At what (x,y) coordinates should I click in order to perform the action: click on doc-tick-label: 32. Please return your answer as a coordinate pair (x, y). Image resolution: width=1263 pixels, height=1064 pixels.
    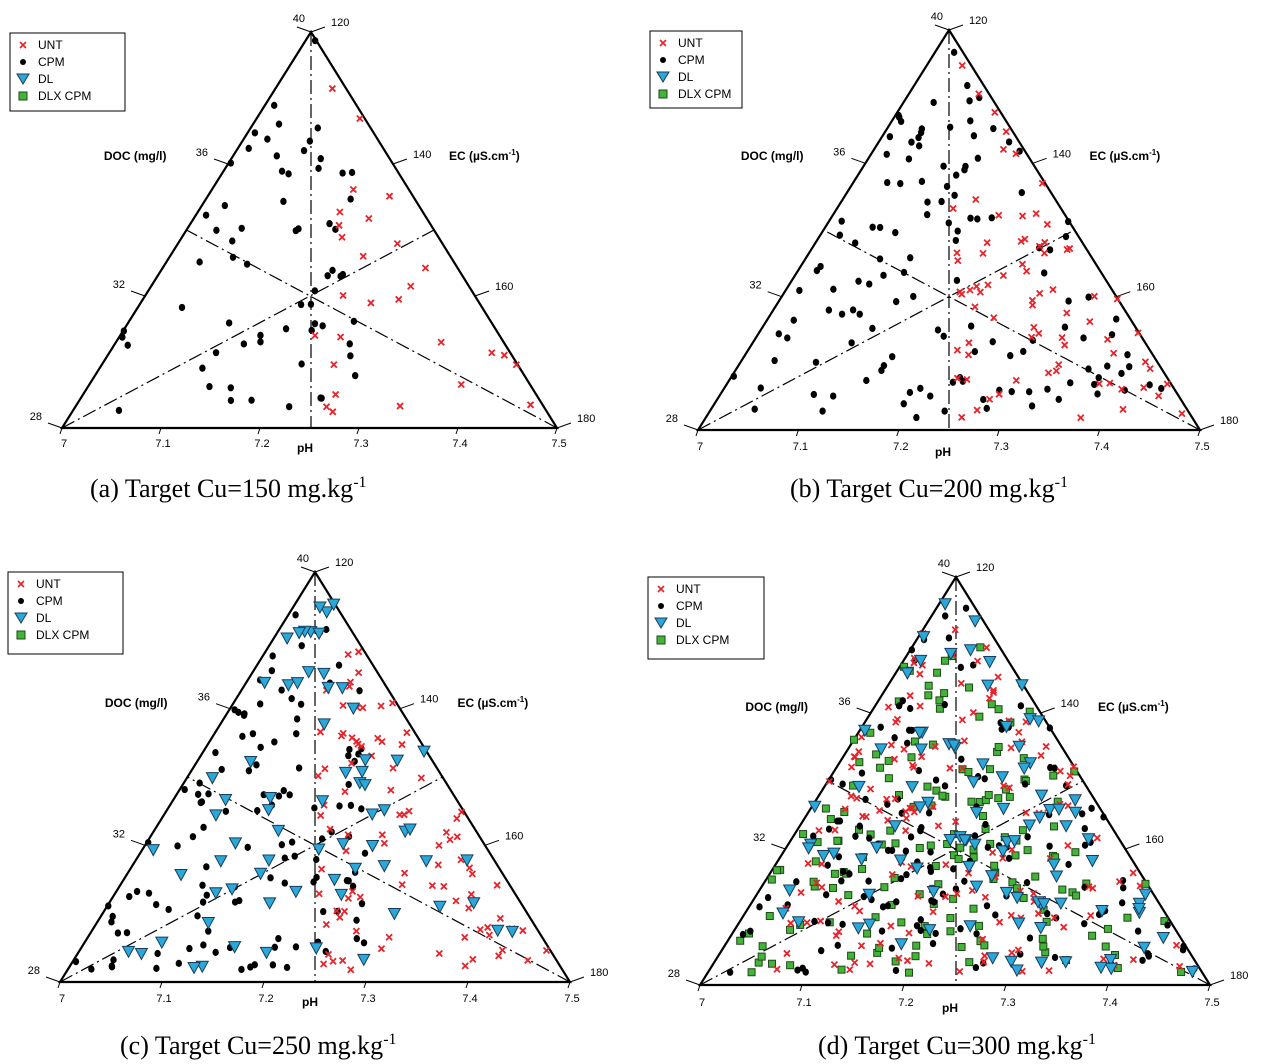
    Looking at the image, I should click on (119, 834).